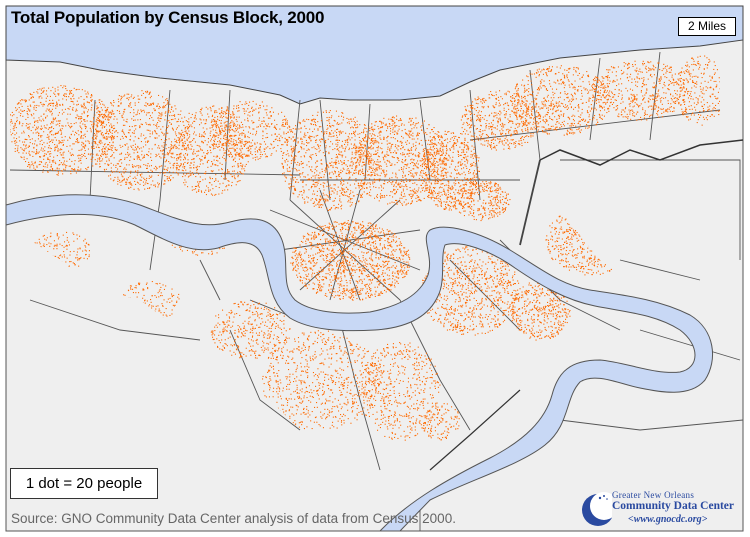 The height and width of the screenshot is (537, 750). What do you see at coordinates (168, 17) in the screenshot?
I see `map-title: Total Population by Census Block, 2000` at bounding box center [168, 17].